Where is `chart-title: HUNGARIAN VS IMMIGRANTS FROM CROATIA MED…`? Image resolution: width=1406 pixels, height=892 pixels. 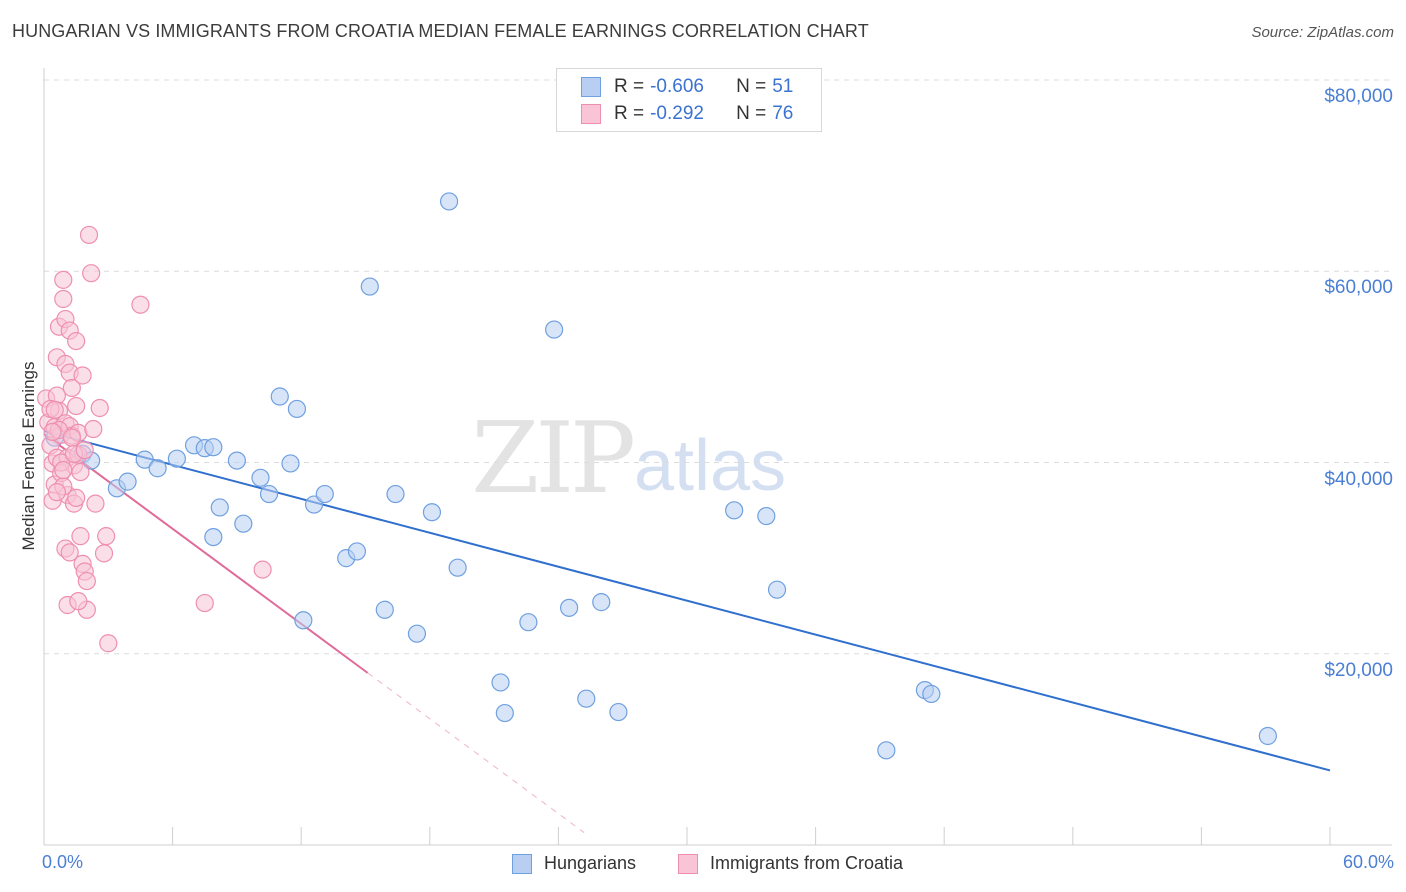
chart-title: HUNGARIAN VS IMMIGRANTS FROM CROATIA MED… is located at coordinates (440, 31).